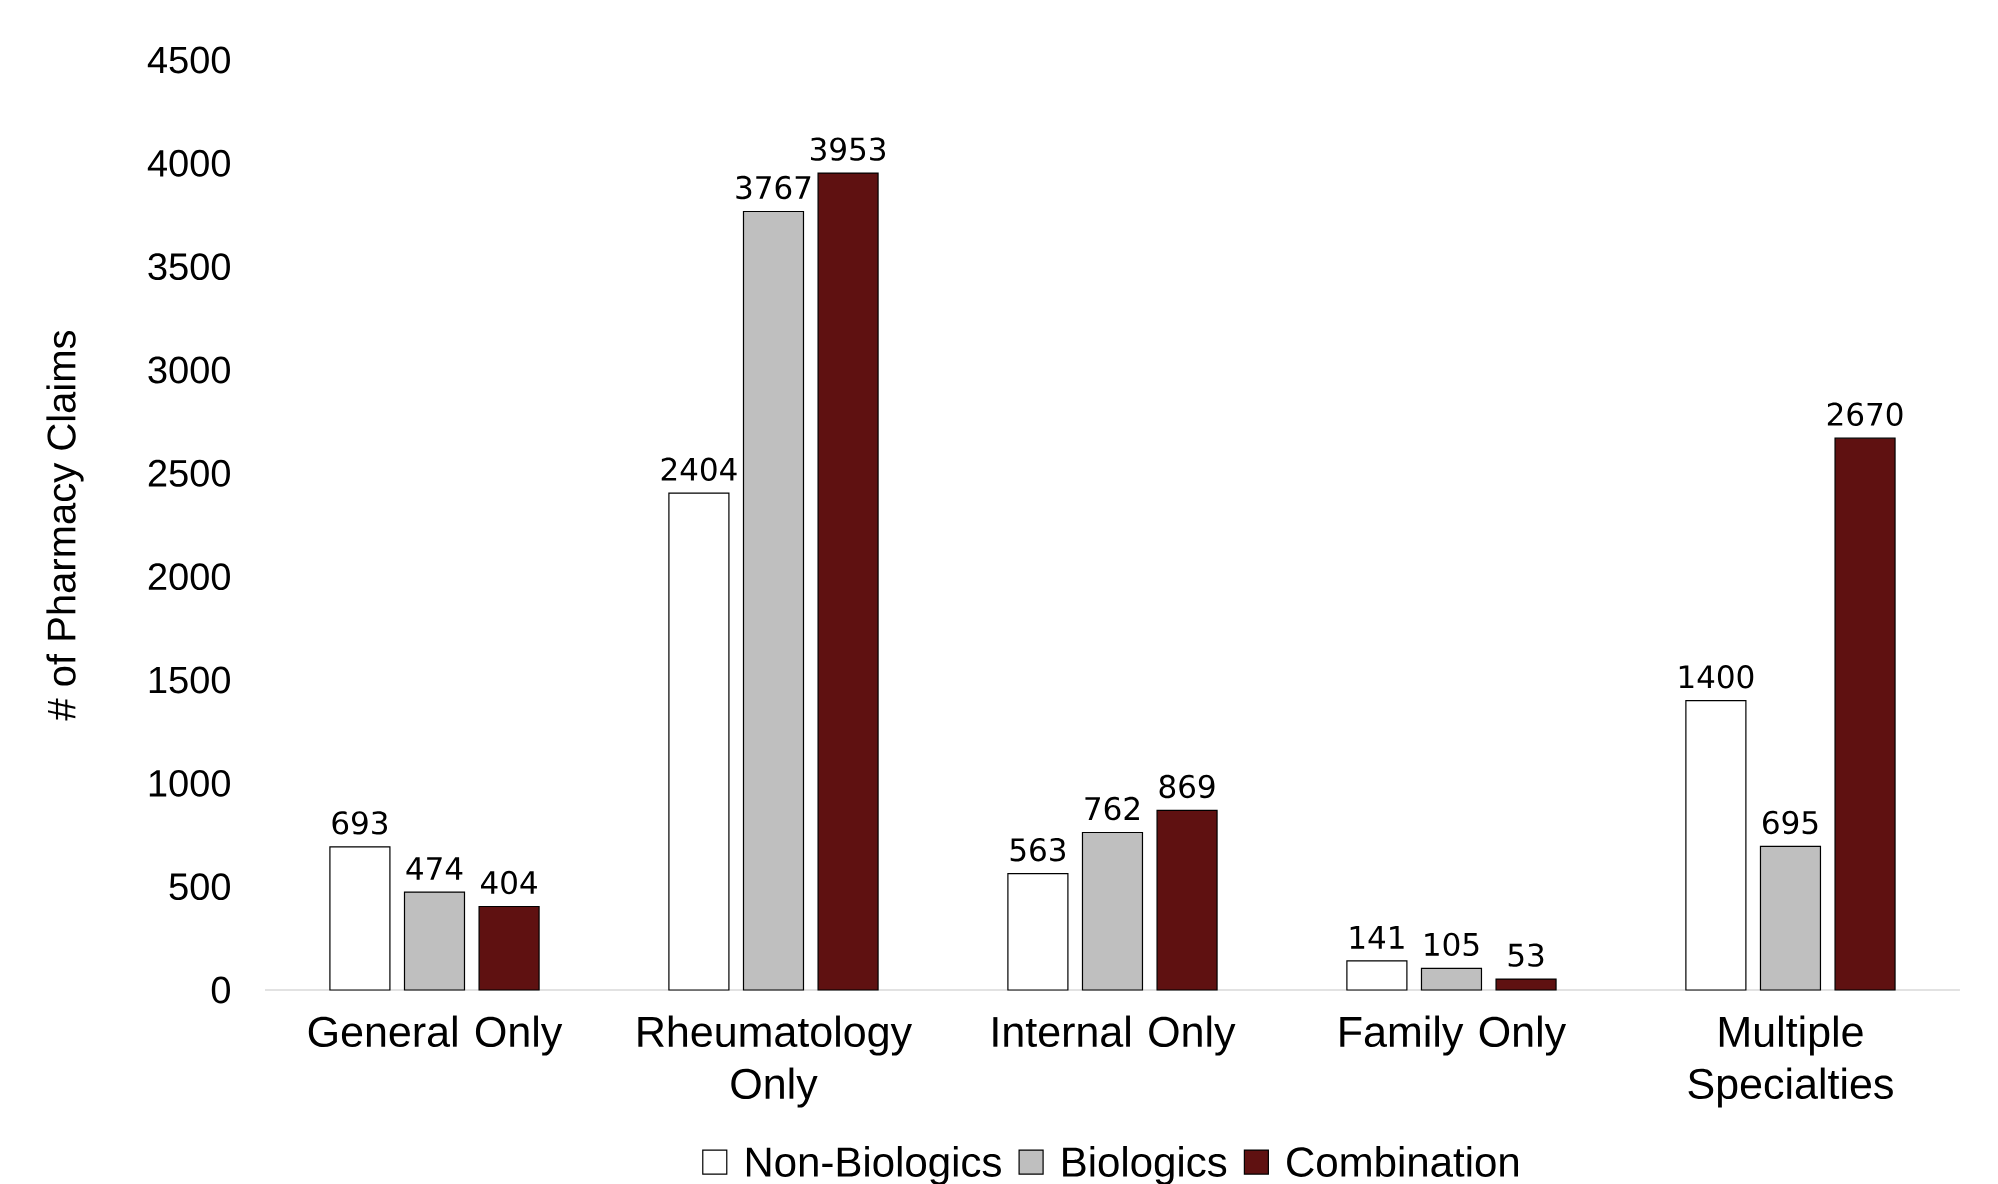  What do you see at coordinates (189, 267) in the screenshot?
I see `y-tick-label: 3500` at bounding box center [189, 267].